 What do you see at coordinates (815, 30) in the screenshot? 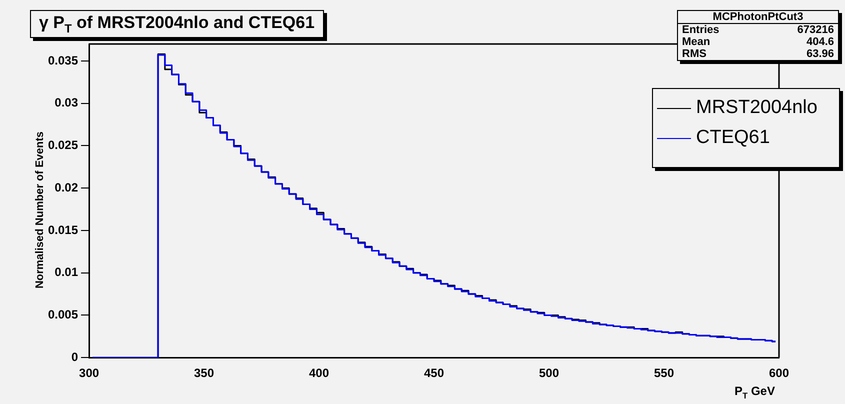
I see `text: 673216` at bounding box center [815, 30].